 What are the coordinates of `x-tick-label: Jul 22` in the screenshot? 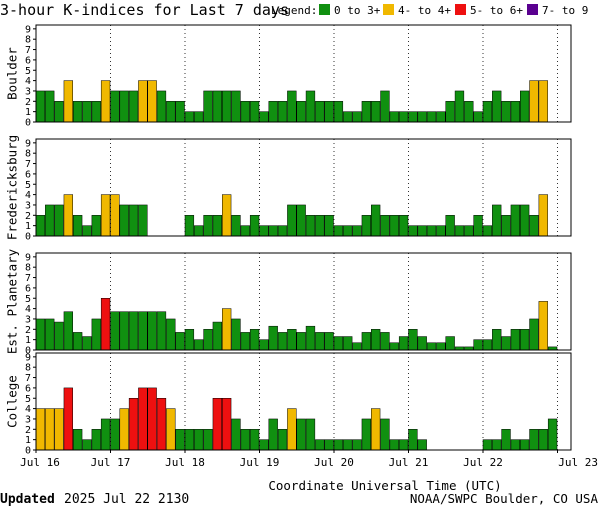 It's located at (483, 462).